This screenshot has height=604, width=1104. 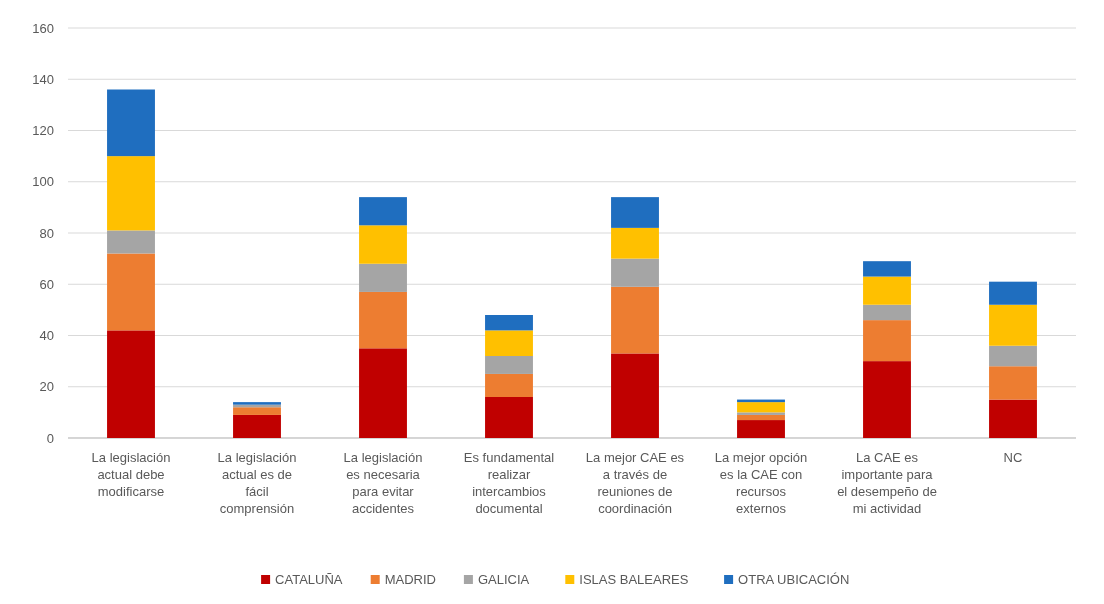 I want to click on legend-label: OTRA UBICACIÓN, so click(x=794, y=579).